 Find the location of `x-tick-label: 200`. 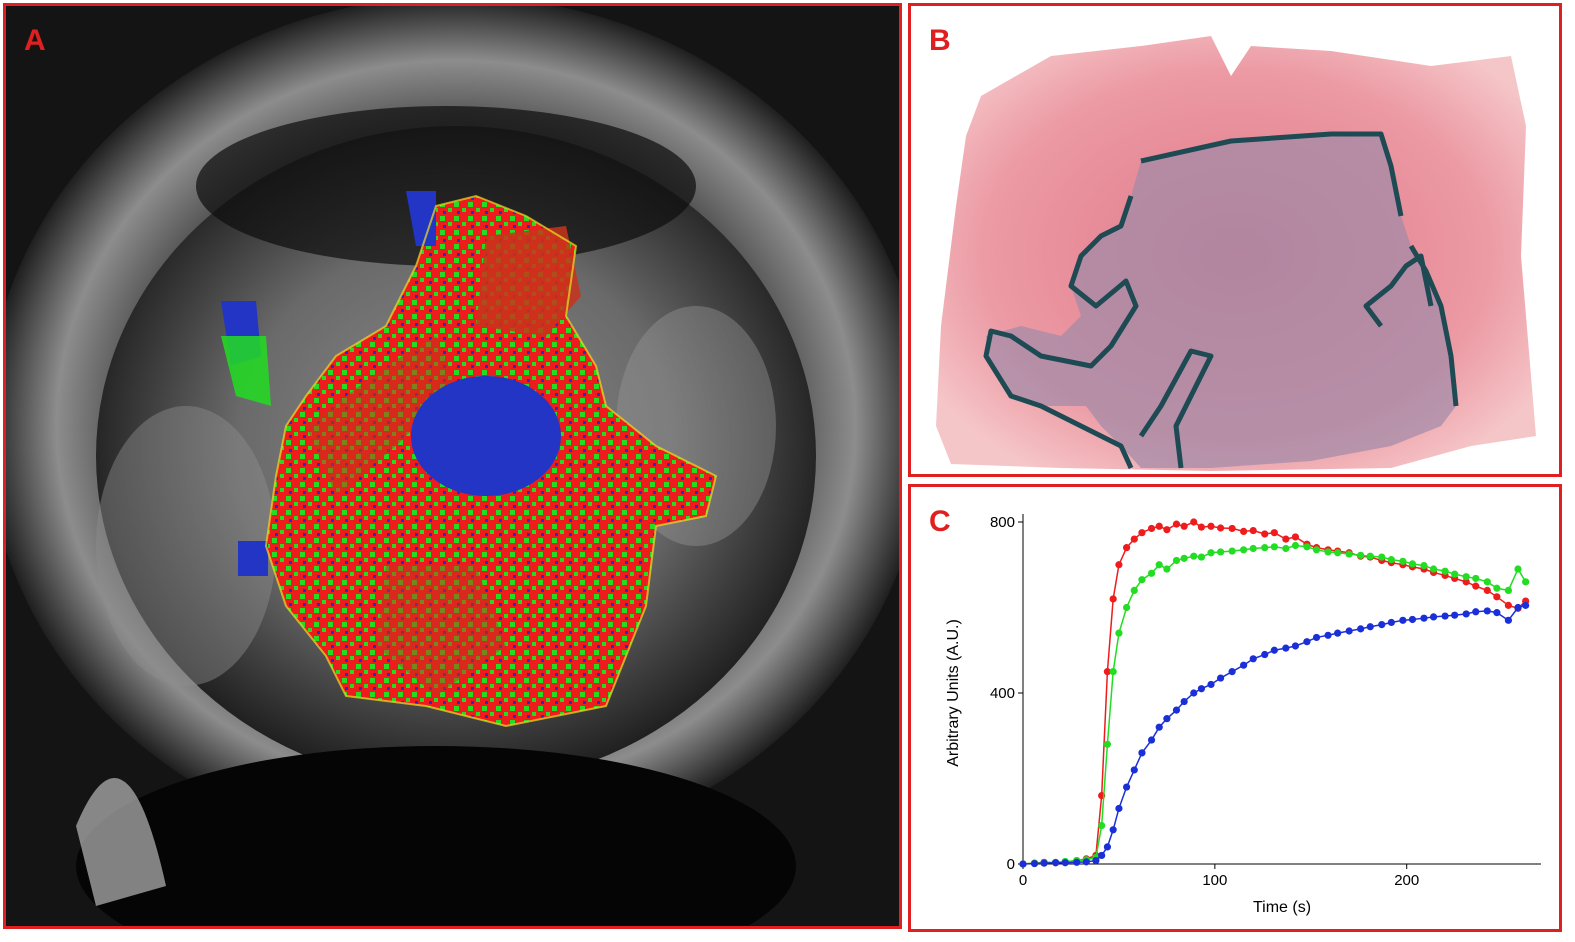

x-tick-label: 200 is located at coordinates (1406, 880).